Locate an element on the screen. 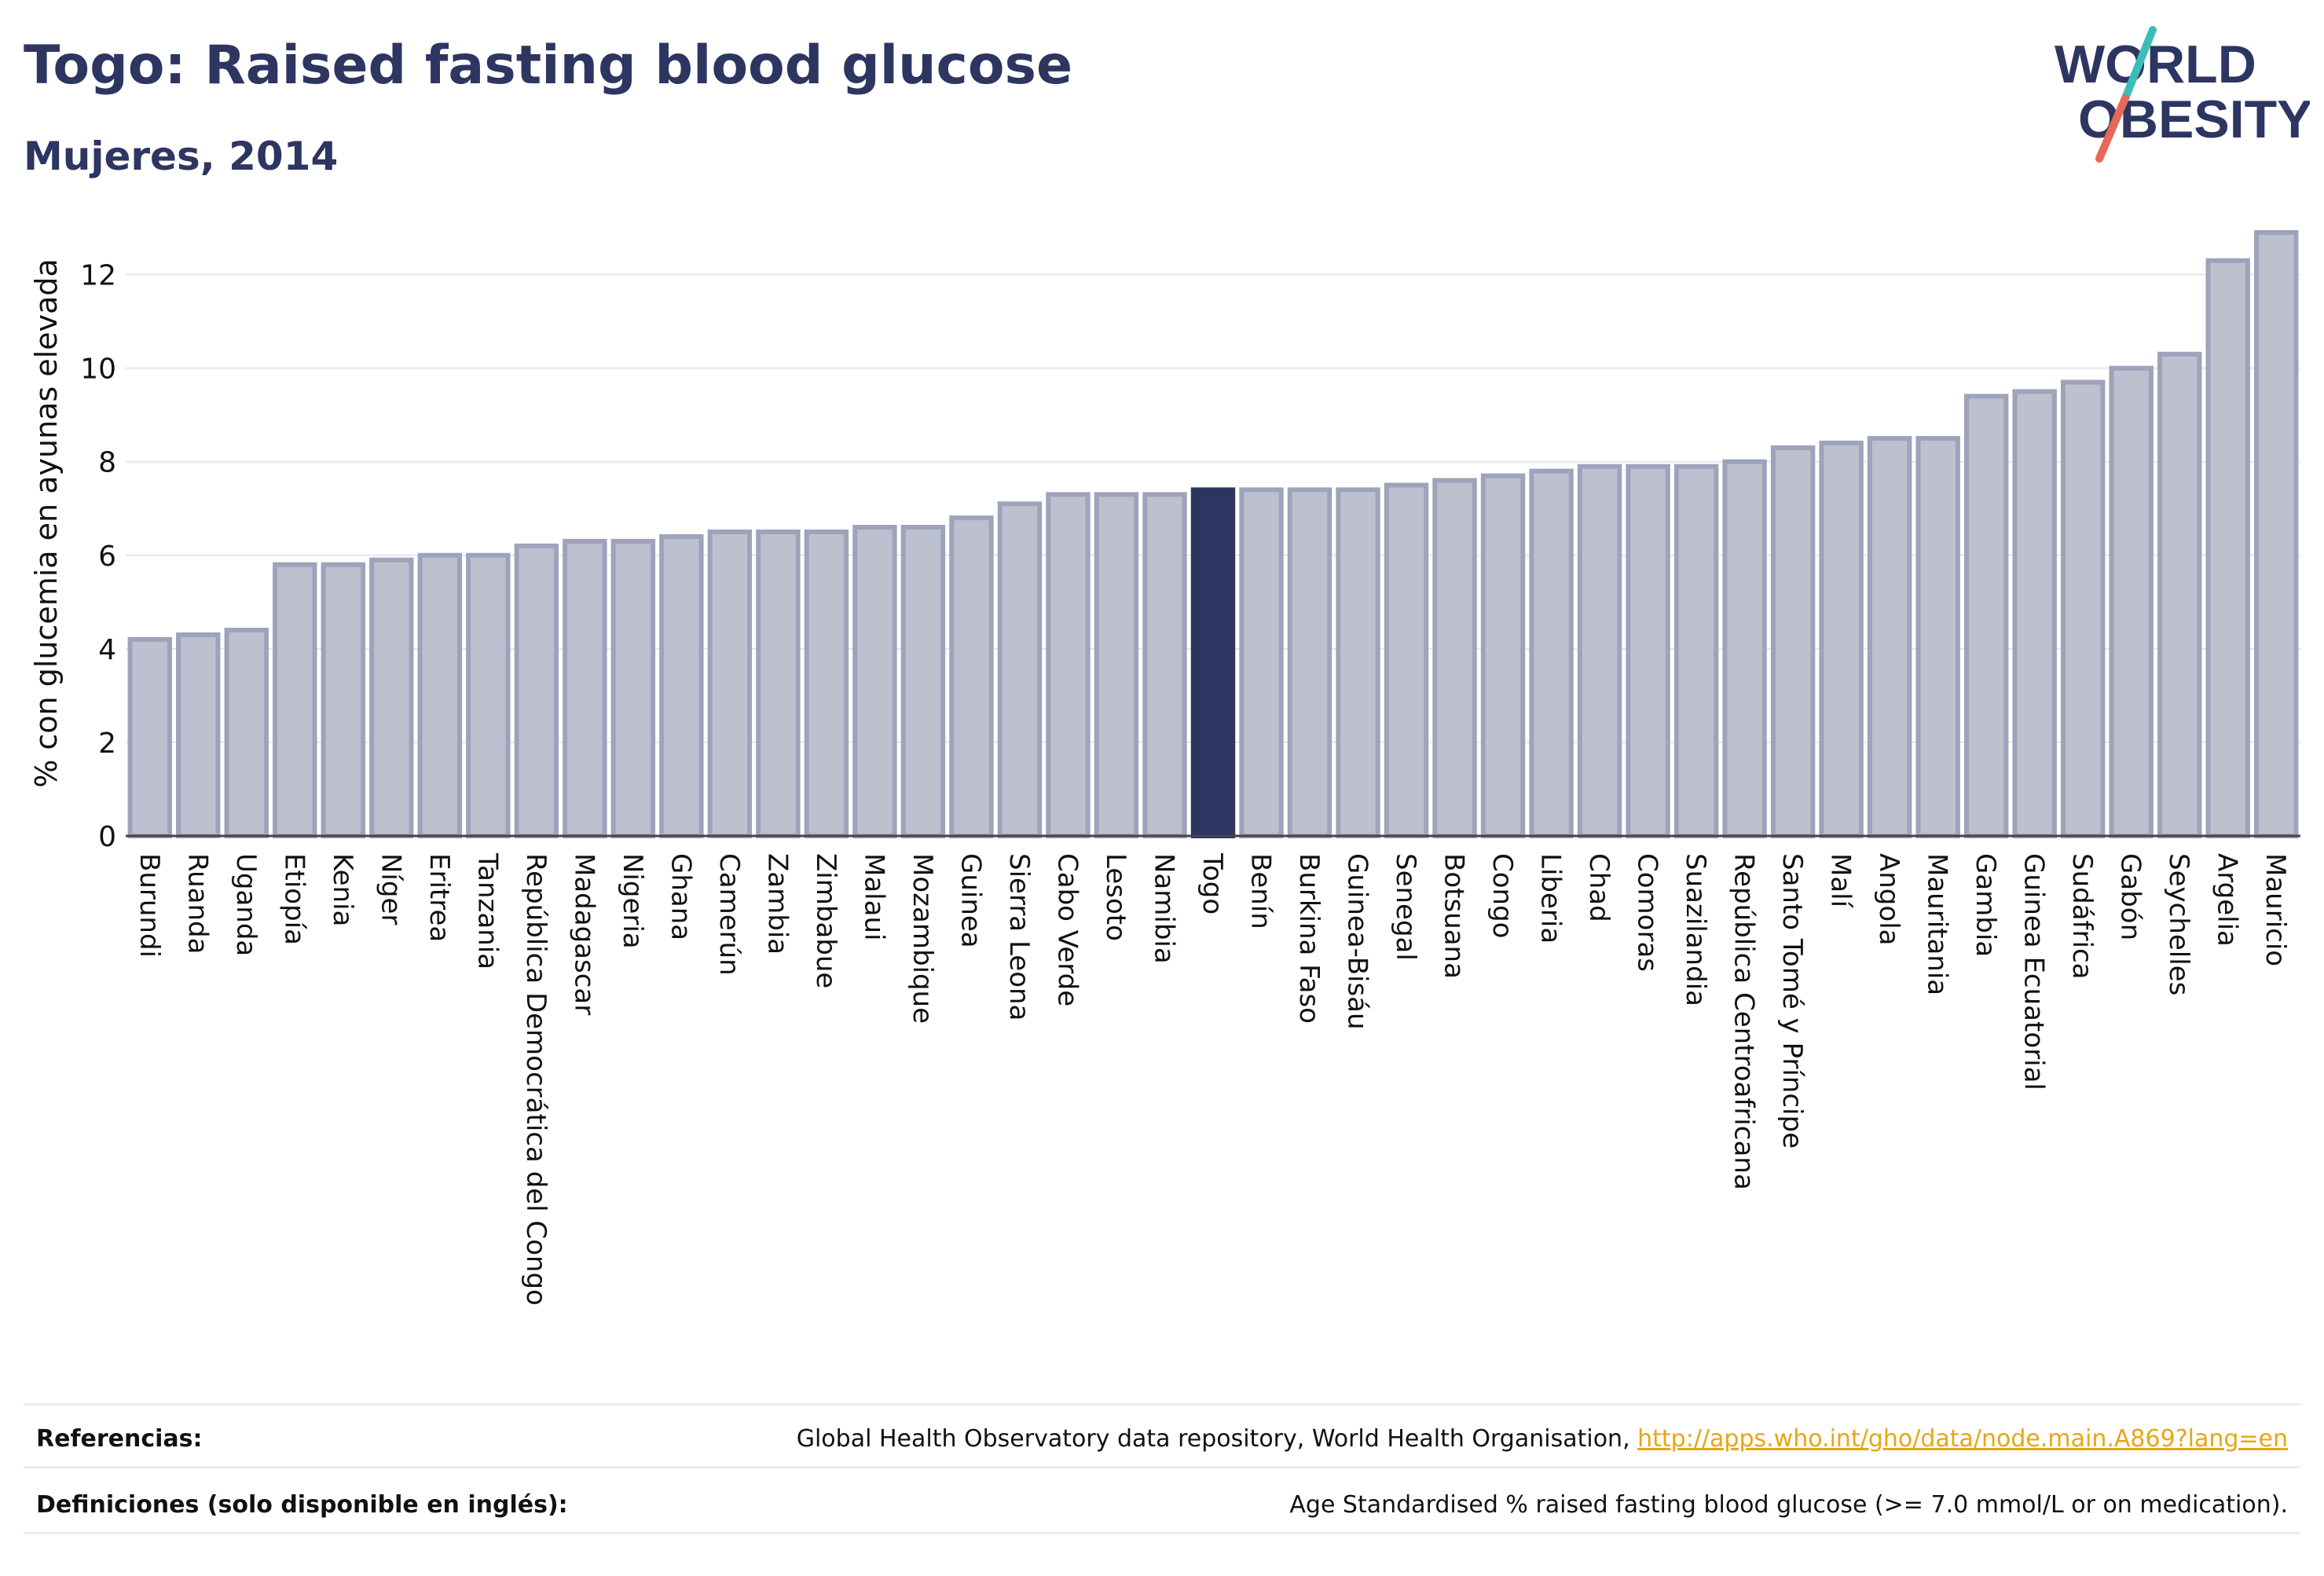 The height and width of the screenshot is (1576, 2324). y-tick-label: 8 is located at coordinates (107, 463).